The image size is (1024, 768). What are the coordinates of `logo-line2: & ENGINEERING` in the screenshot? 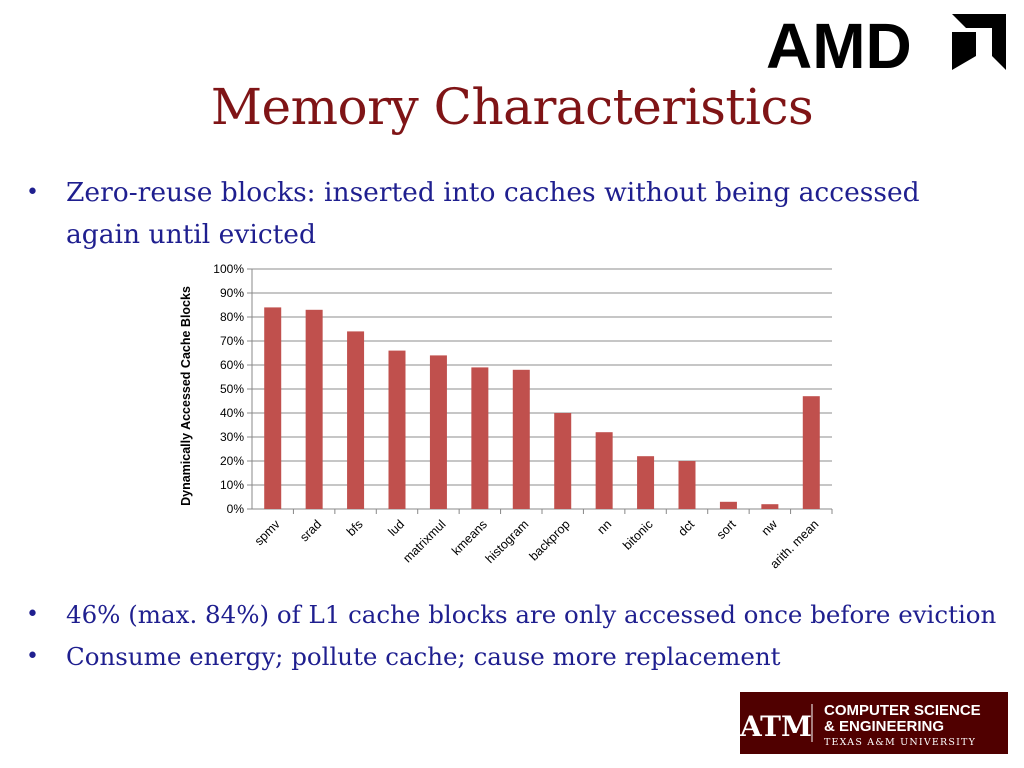 It's located at (884, 726).